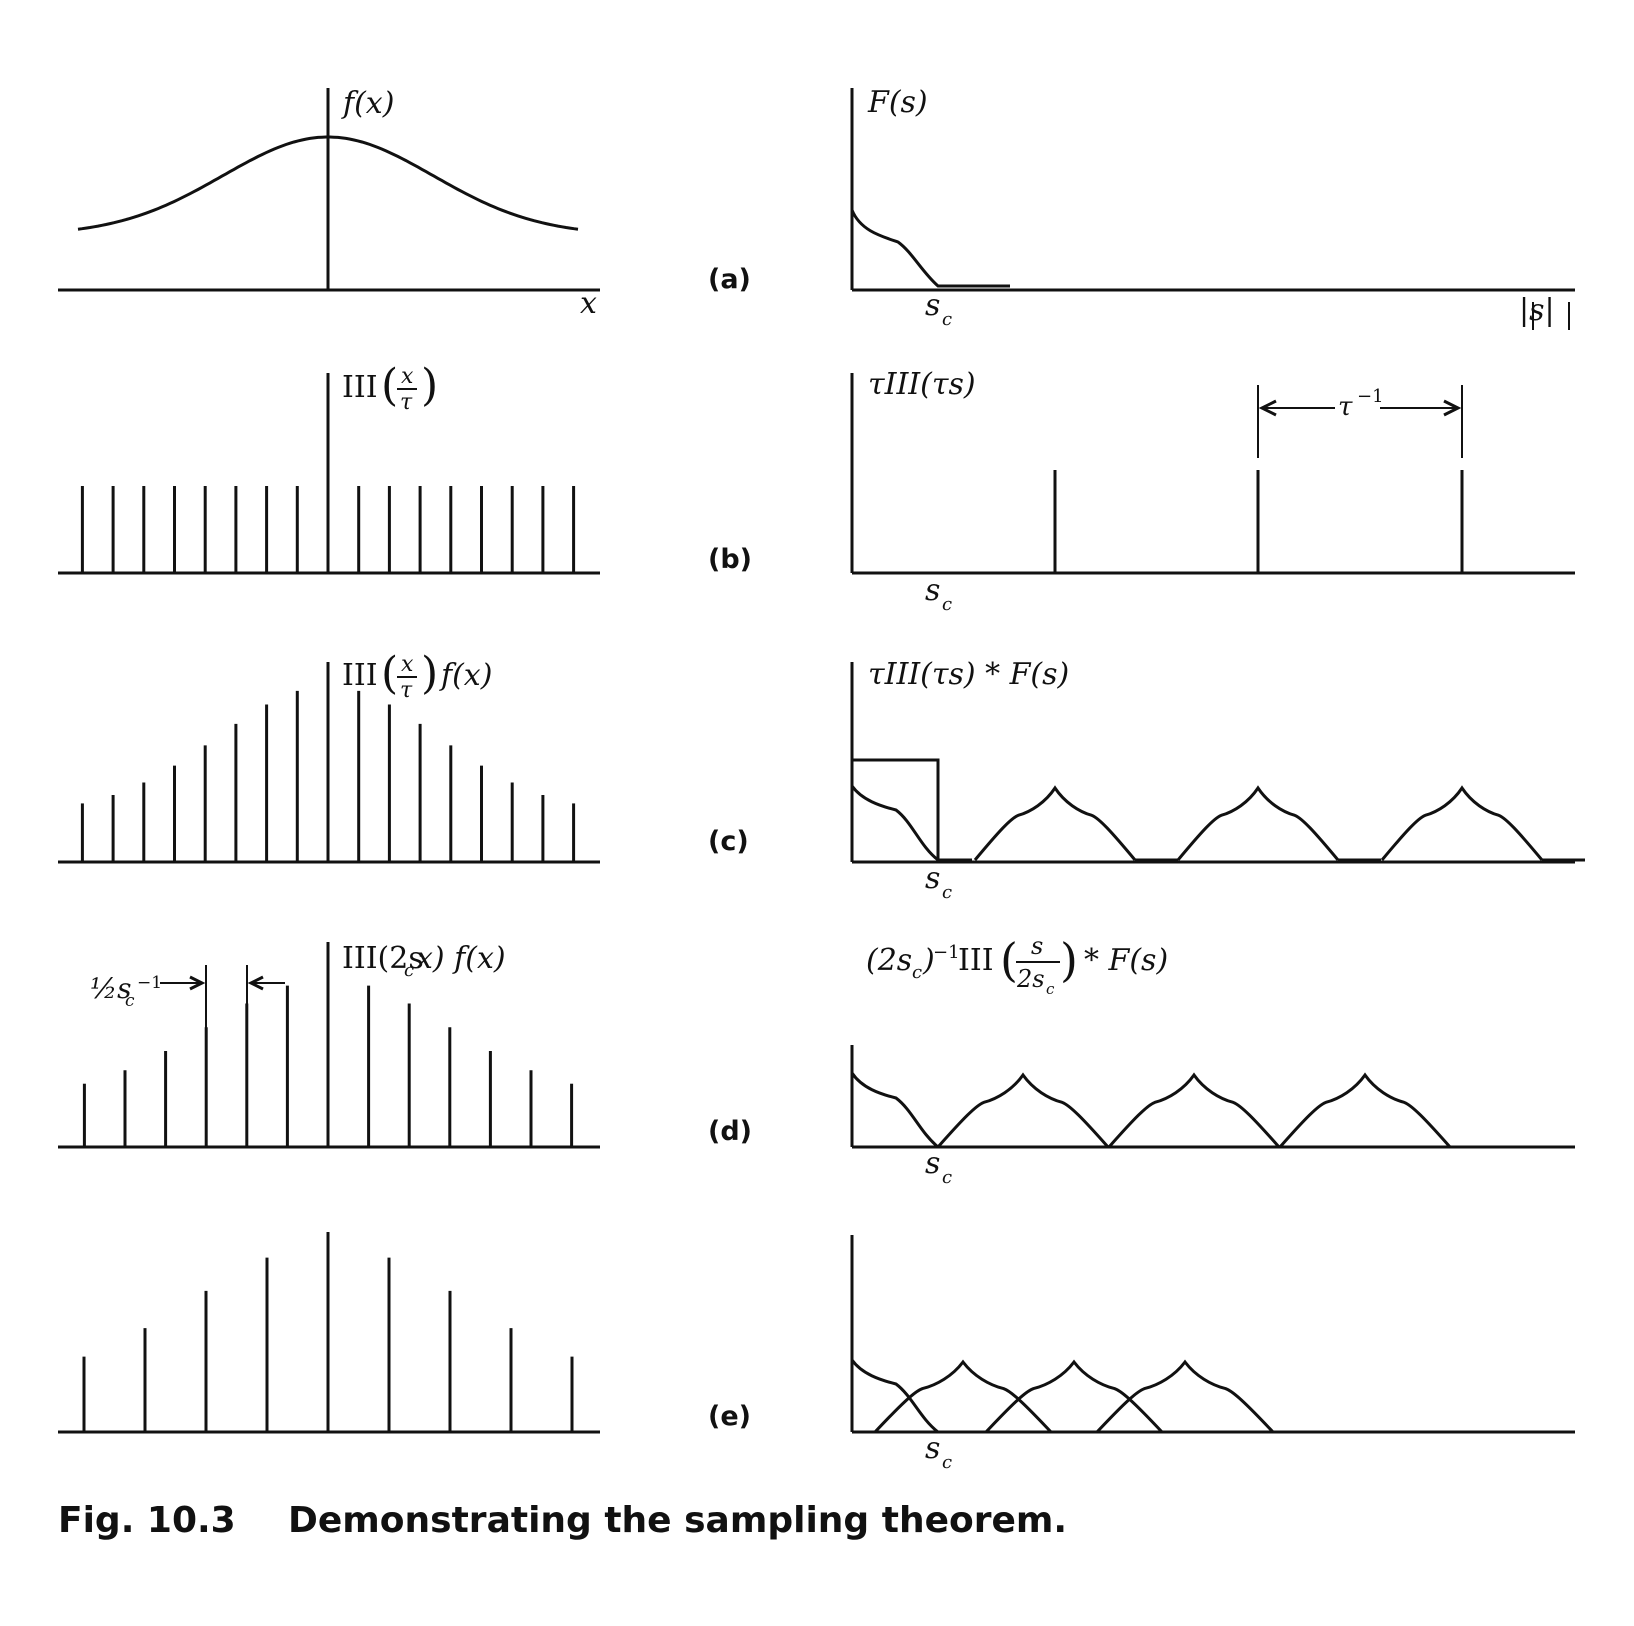 The image size is (1634, 1626). What do you see at coordinates (1267, 408) in the screenshot?
I see `arrowhead-left` at bounding box center [1267, 408].